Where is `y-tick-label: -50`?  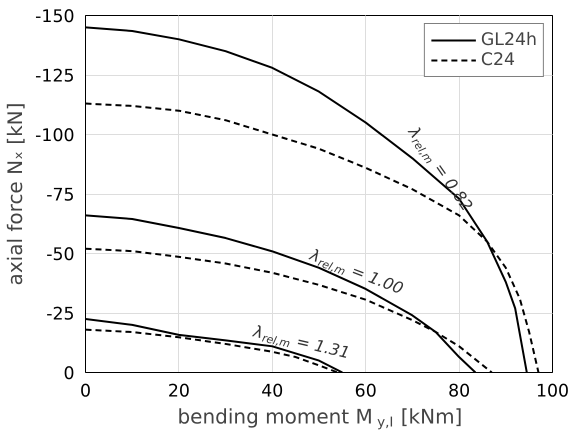
y-tick-label: -50 is located at coordinates (60, 255).